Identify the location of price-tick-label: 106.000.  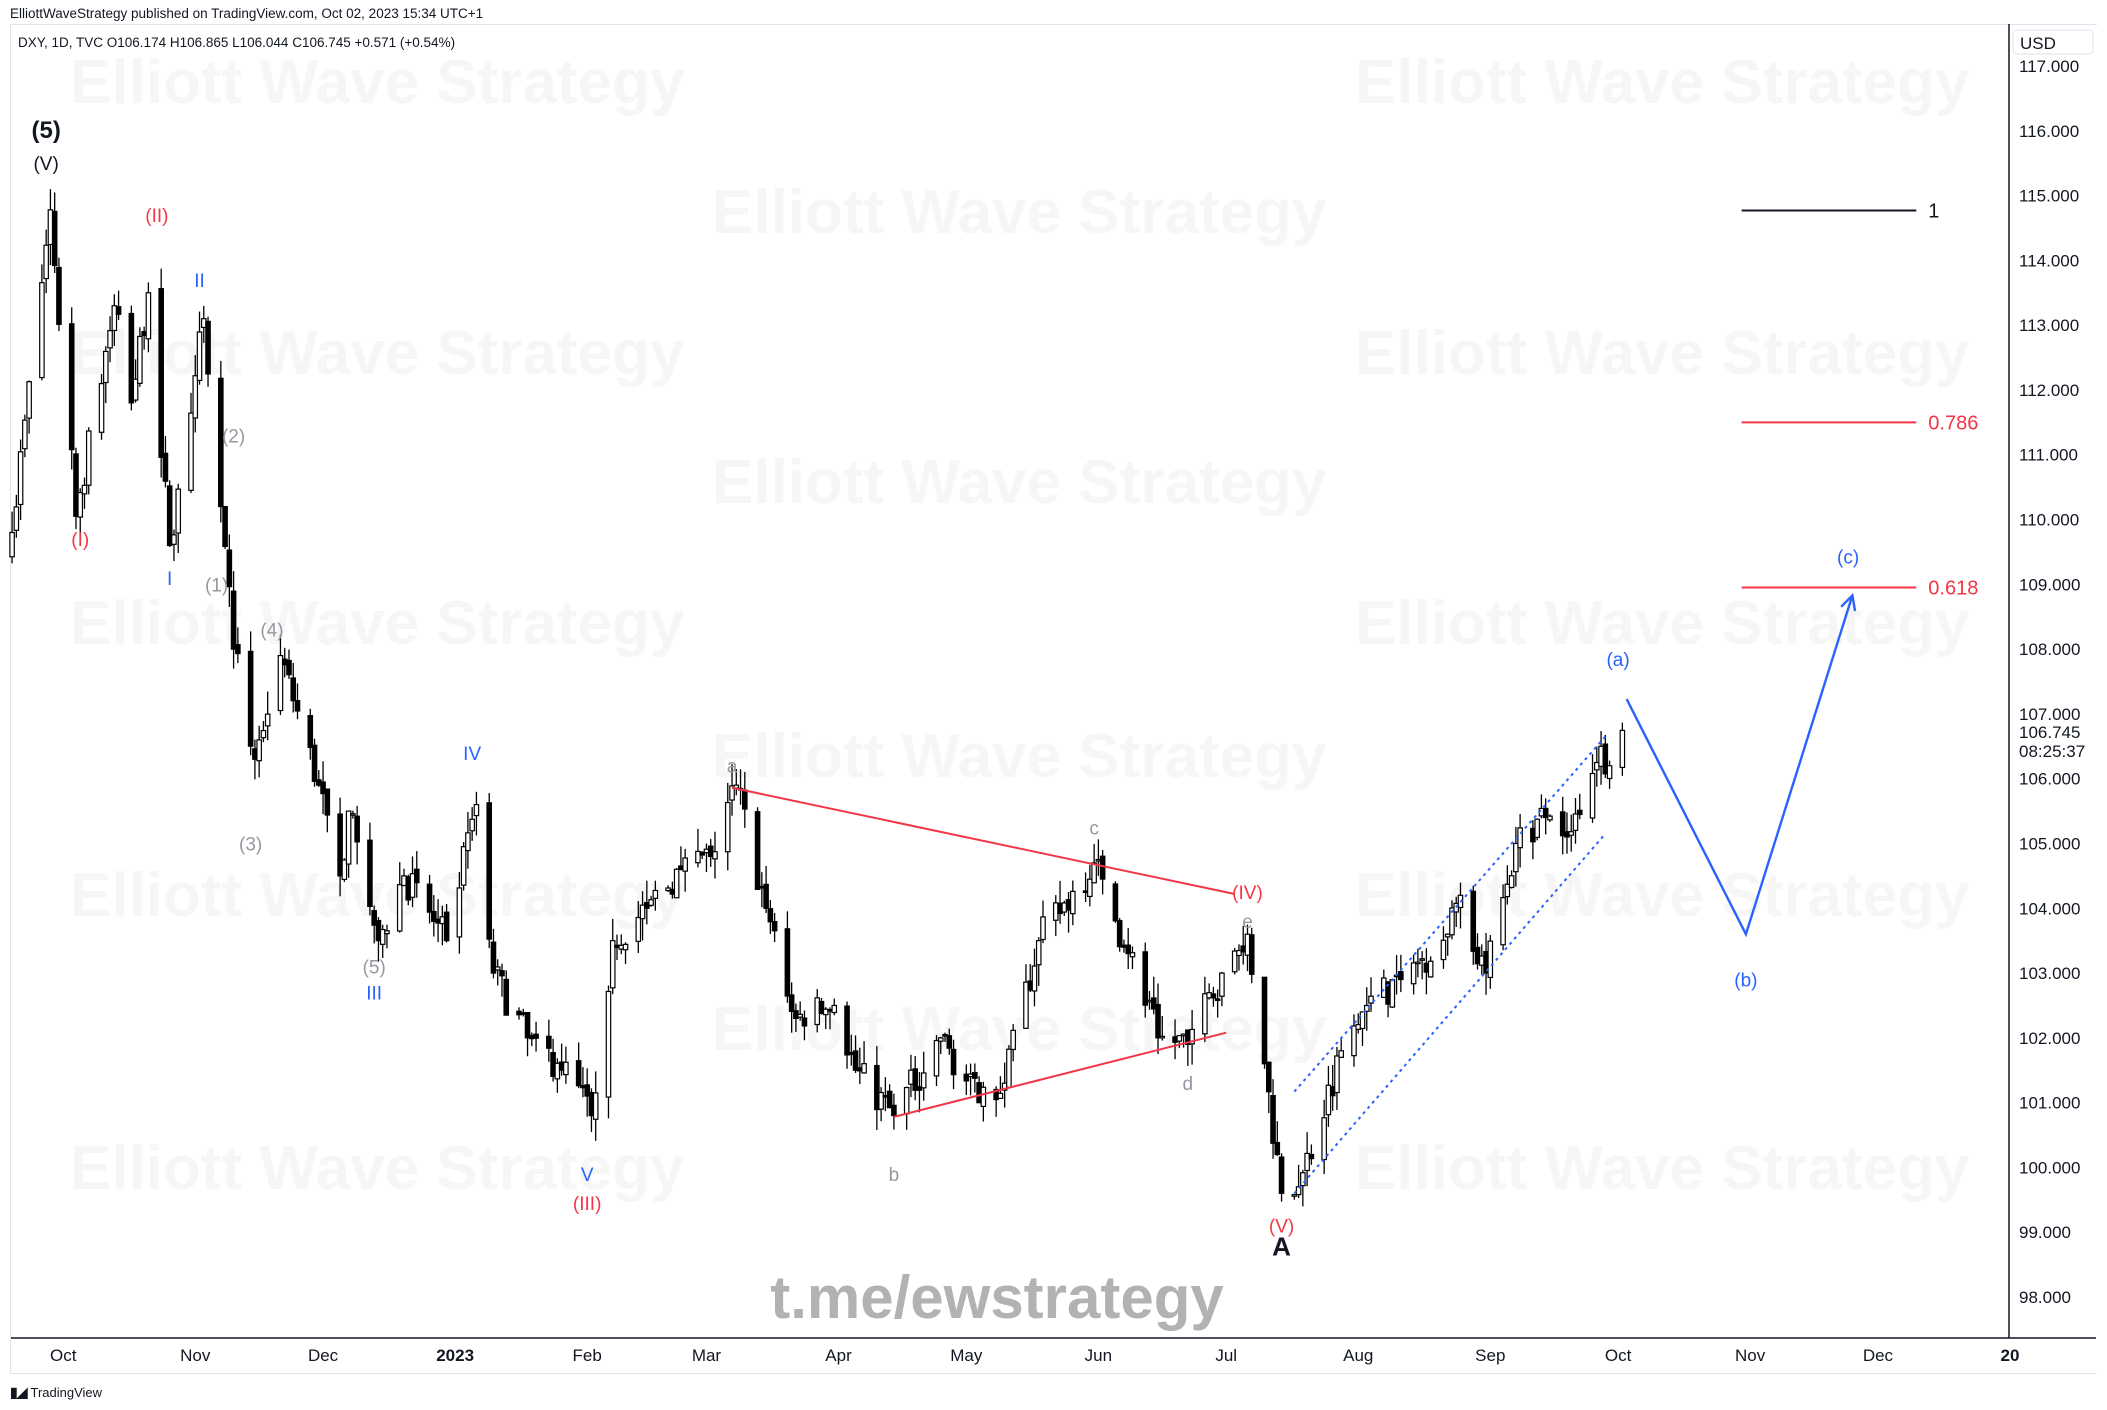
(2049, 779).